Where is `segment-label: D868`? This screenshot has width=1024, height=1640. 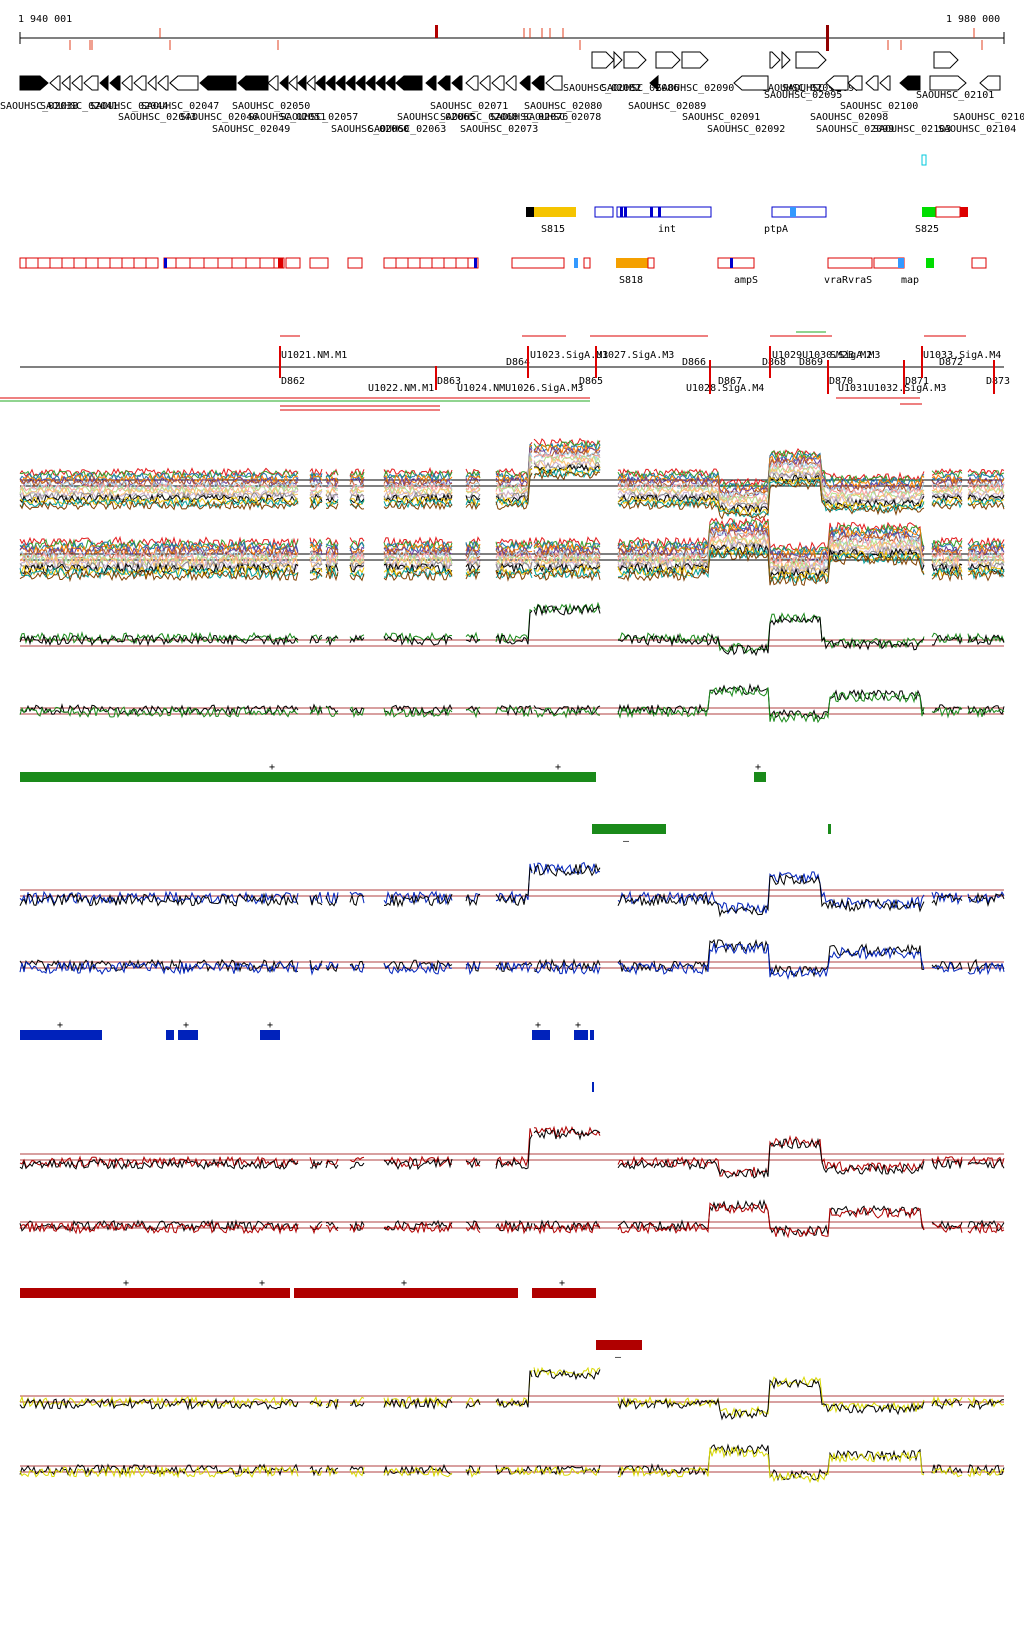 segment-label: D868 is located at coordinates (774, 362).